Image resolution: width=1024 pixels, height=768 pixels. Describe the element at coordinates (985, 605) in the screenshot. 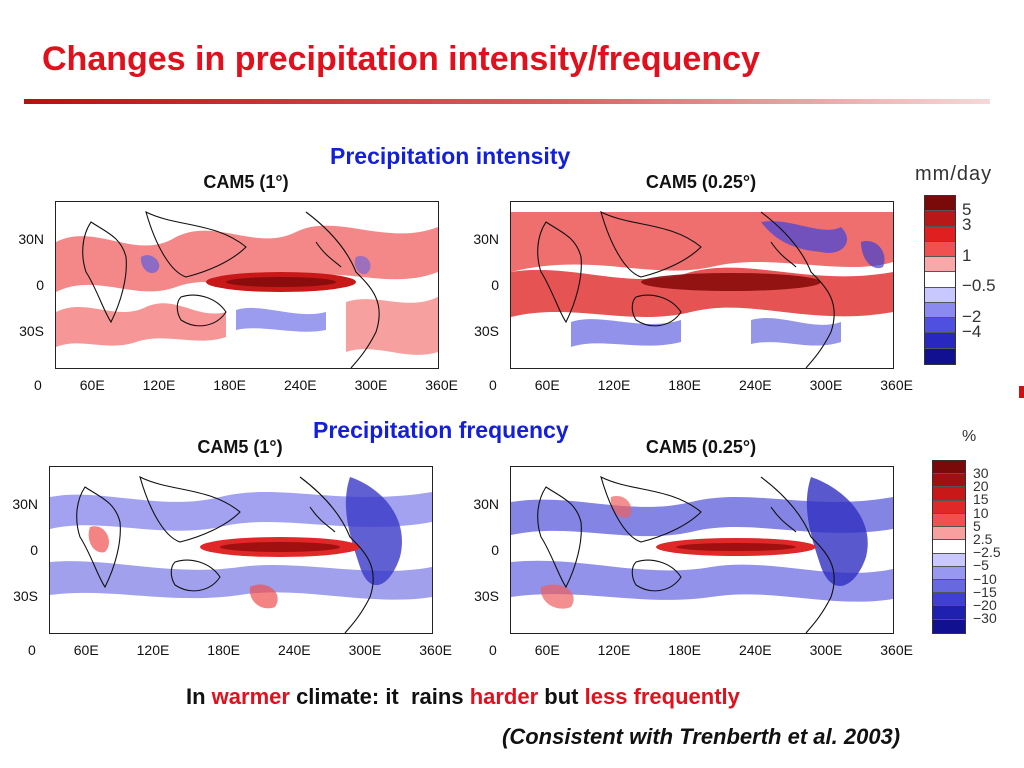

I see `colorbar-label: −20` at that location.